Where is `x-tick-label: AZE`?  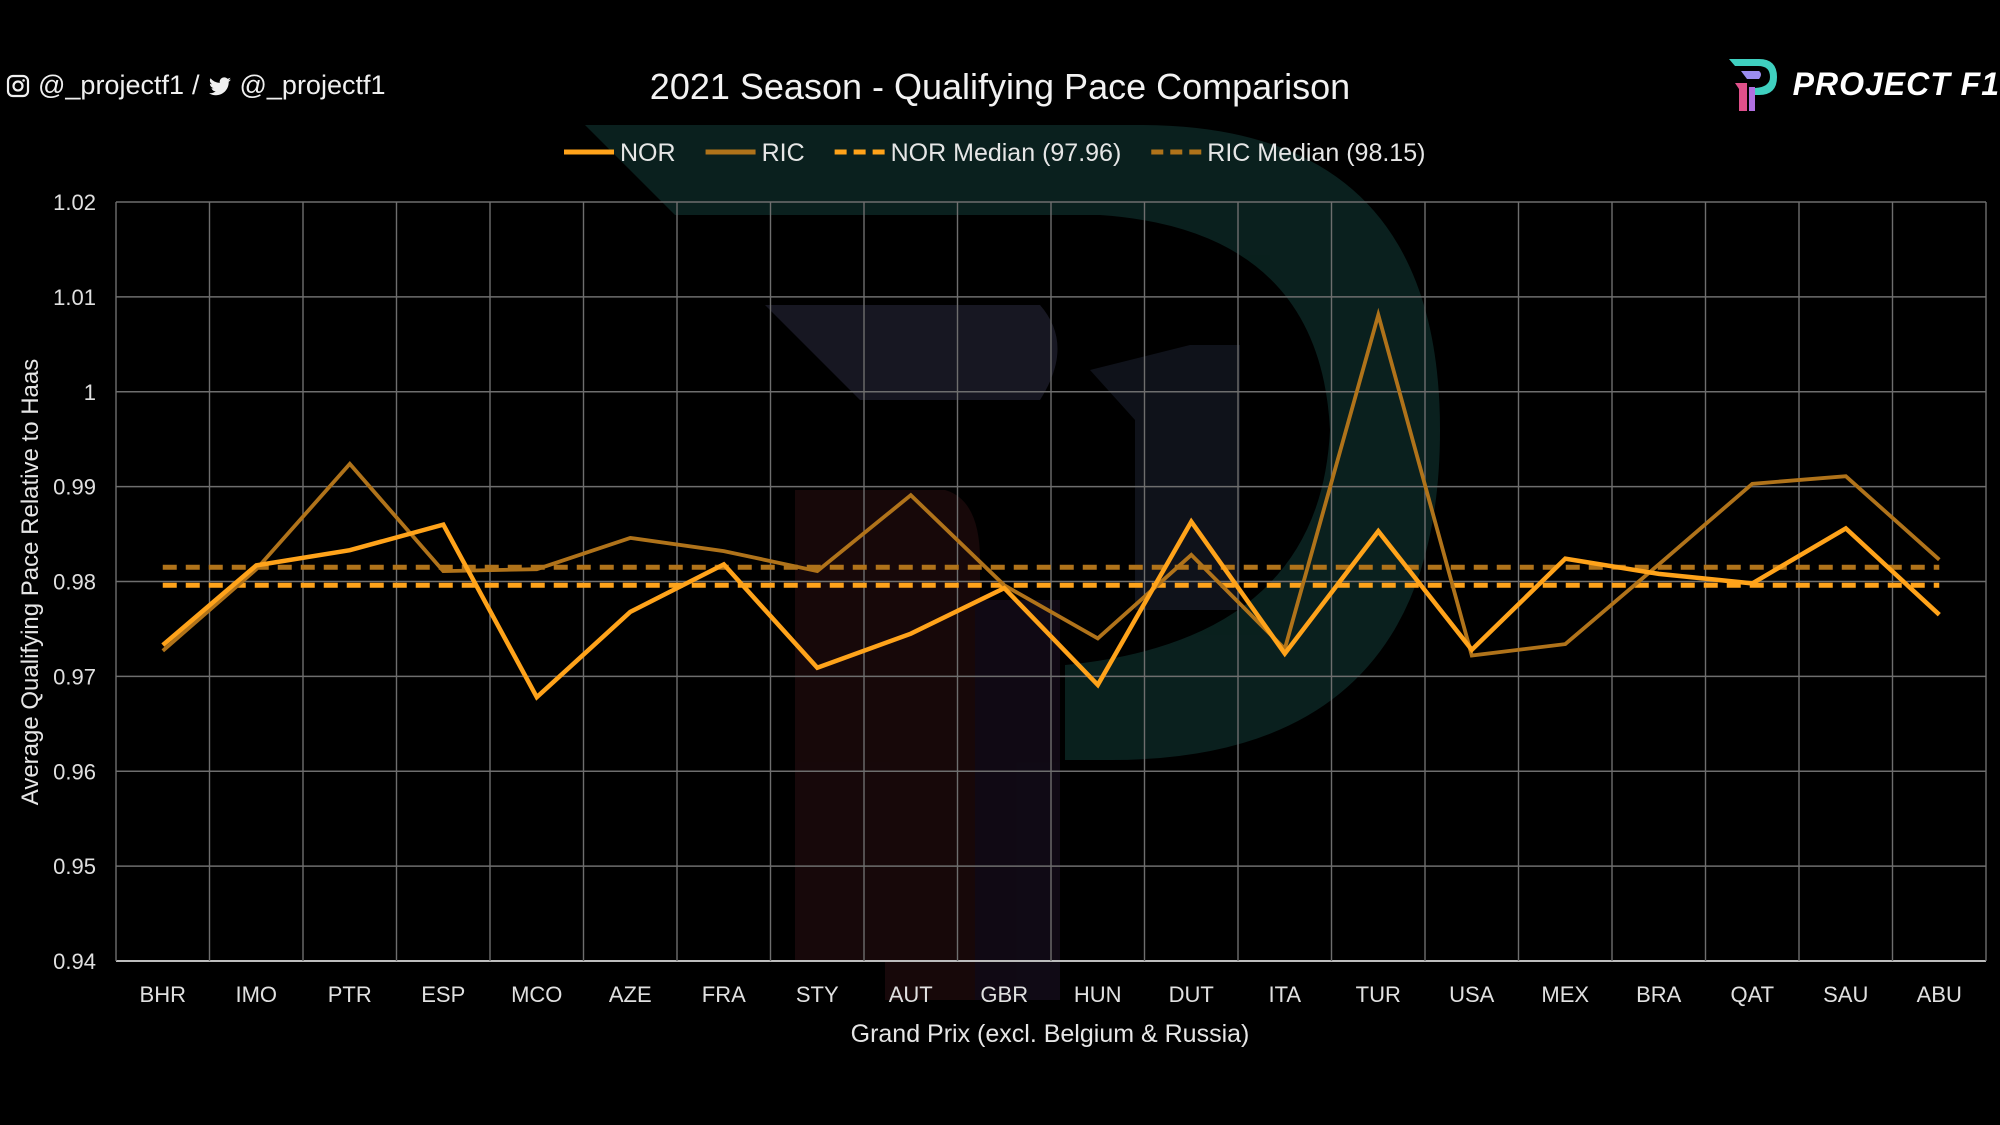
x-tick-label: AZE is located at coordinates (630, 994).